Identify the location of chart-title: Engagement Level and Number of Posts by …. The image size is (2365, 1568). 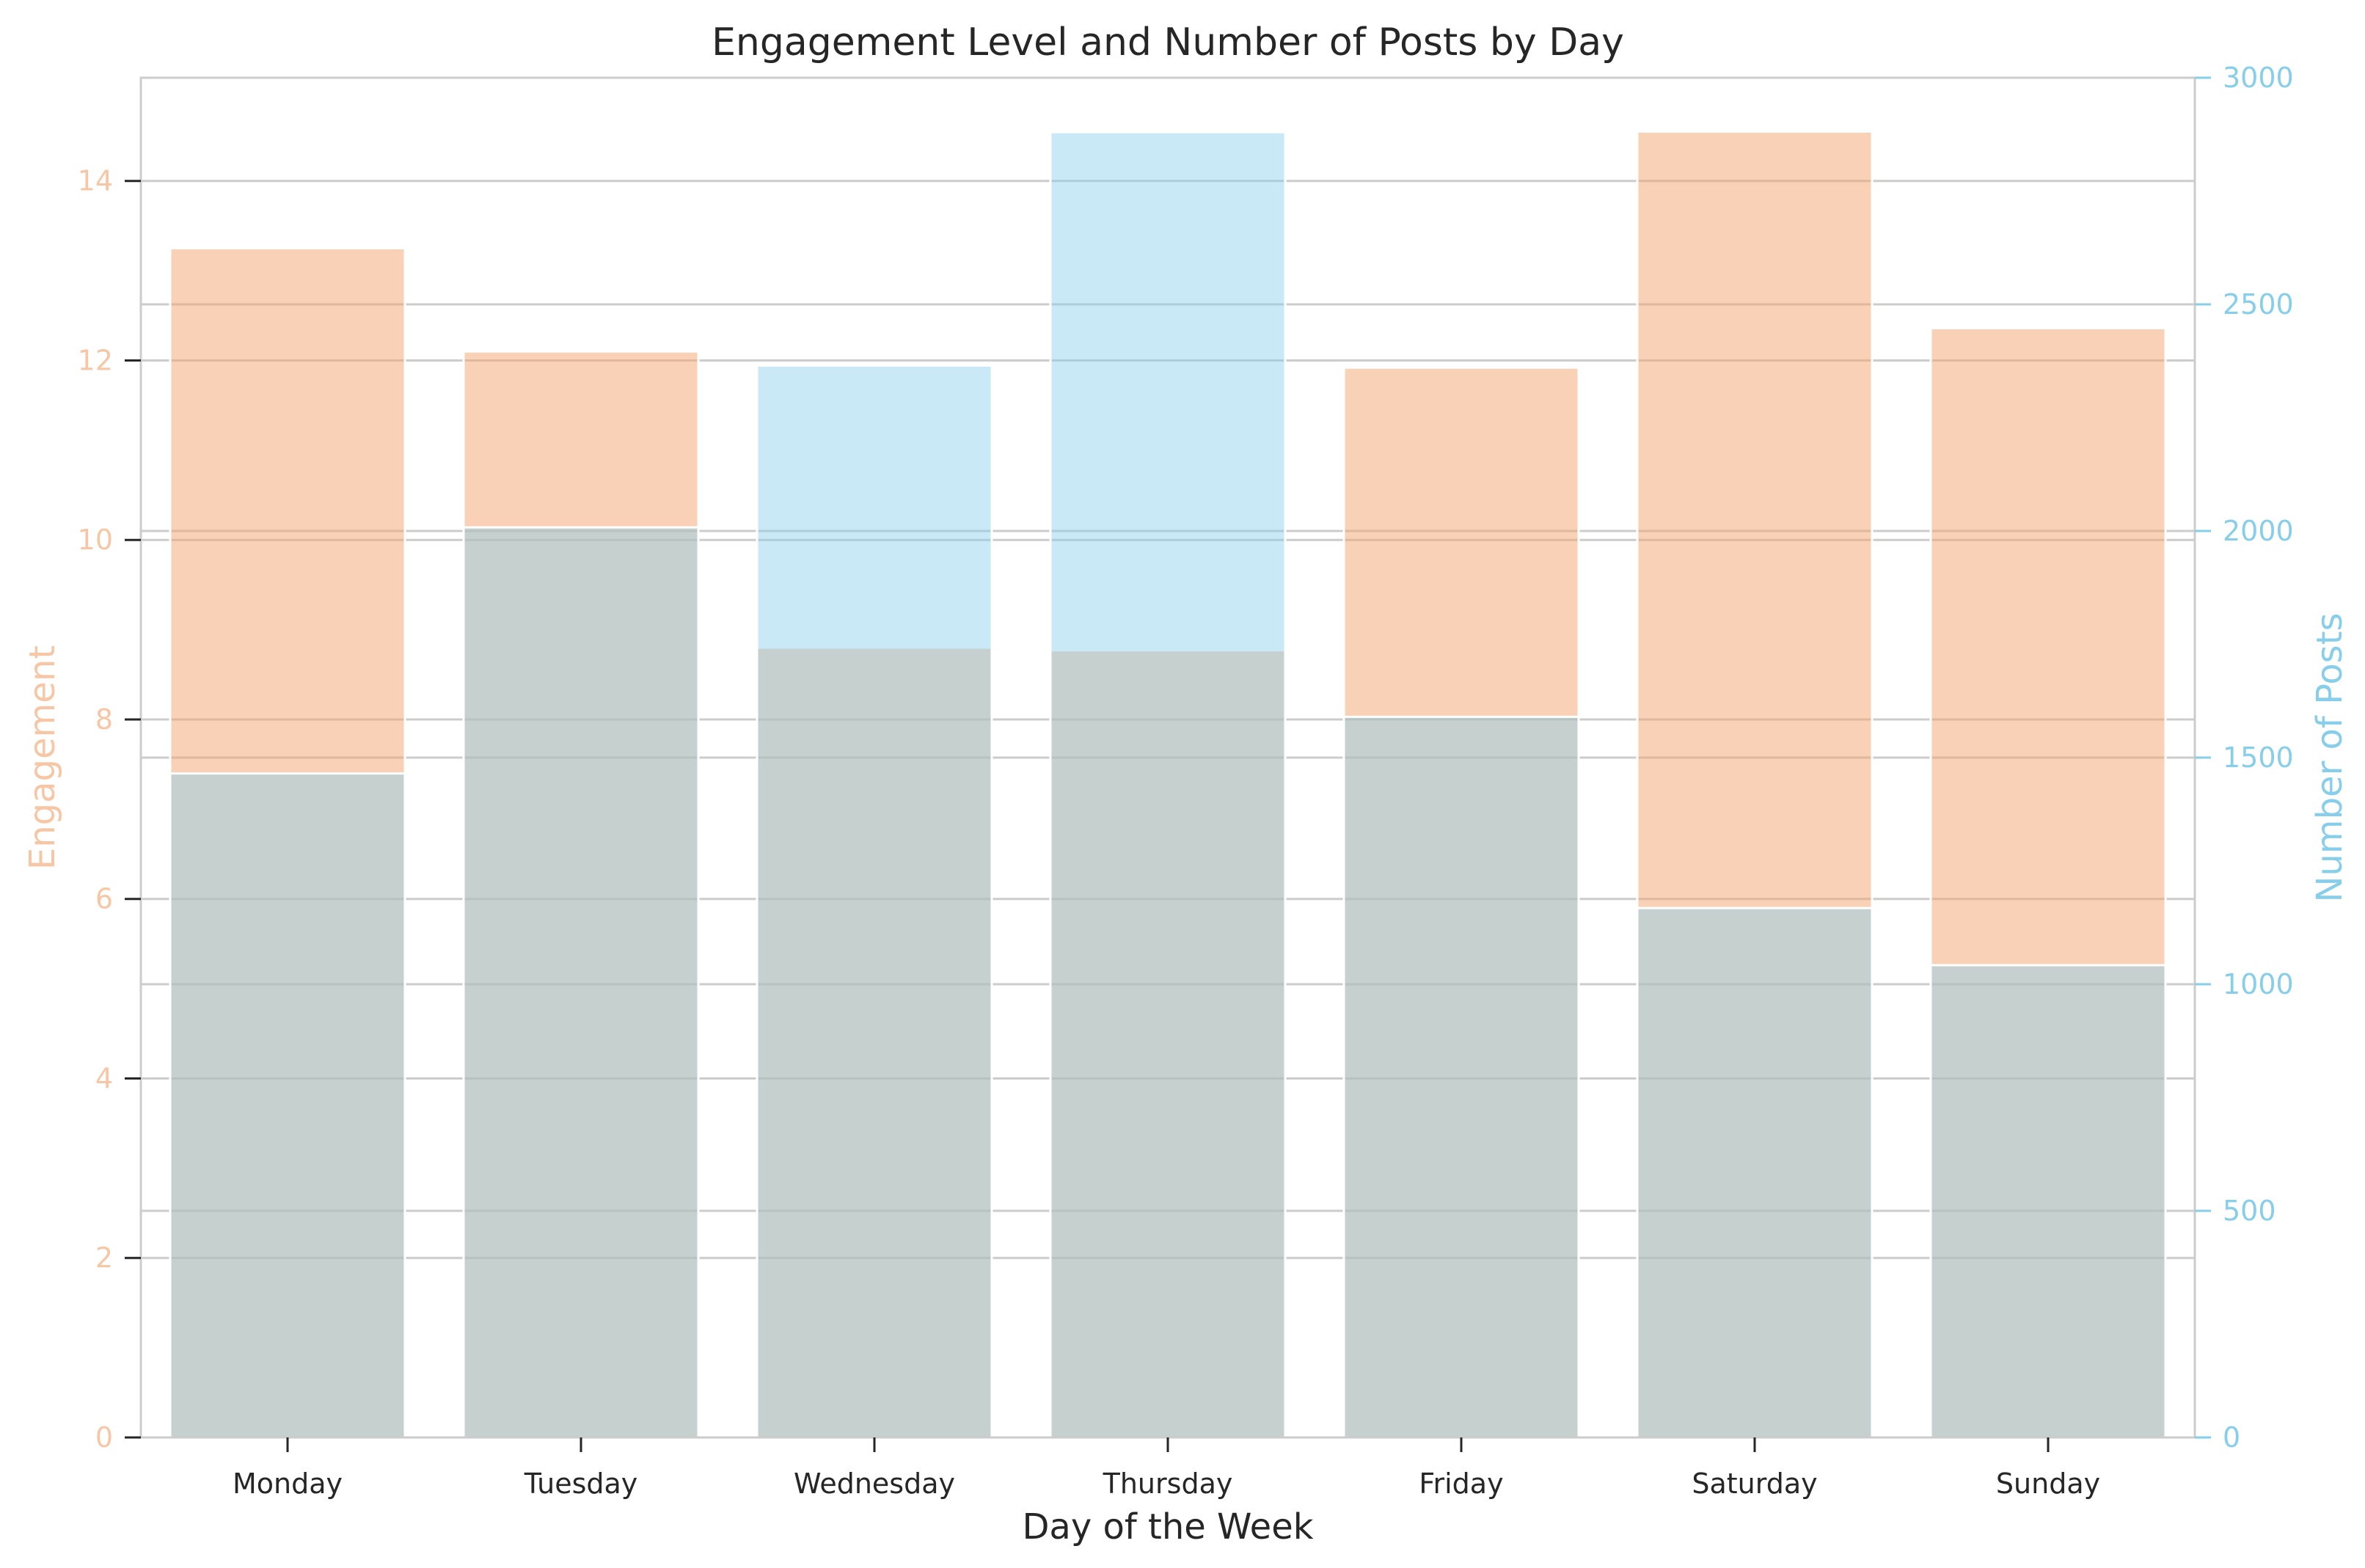
(1168, 43).